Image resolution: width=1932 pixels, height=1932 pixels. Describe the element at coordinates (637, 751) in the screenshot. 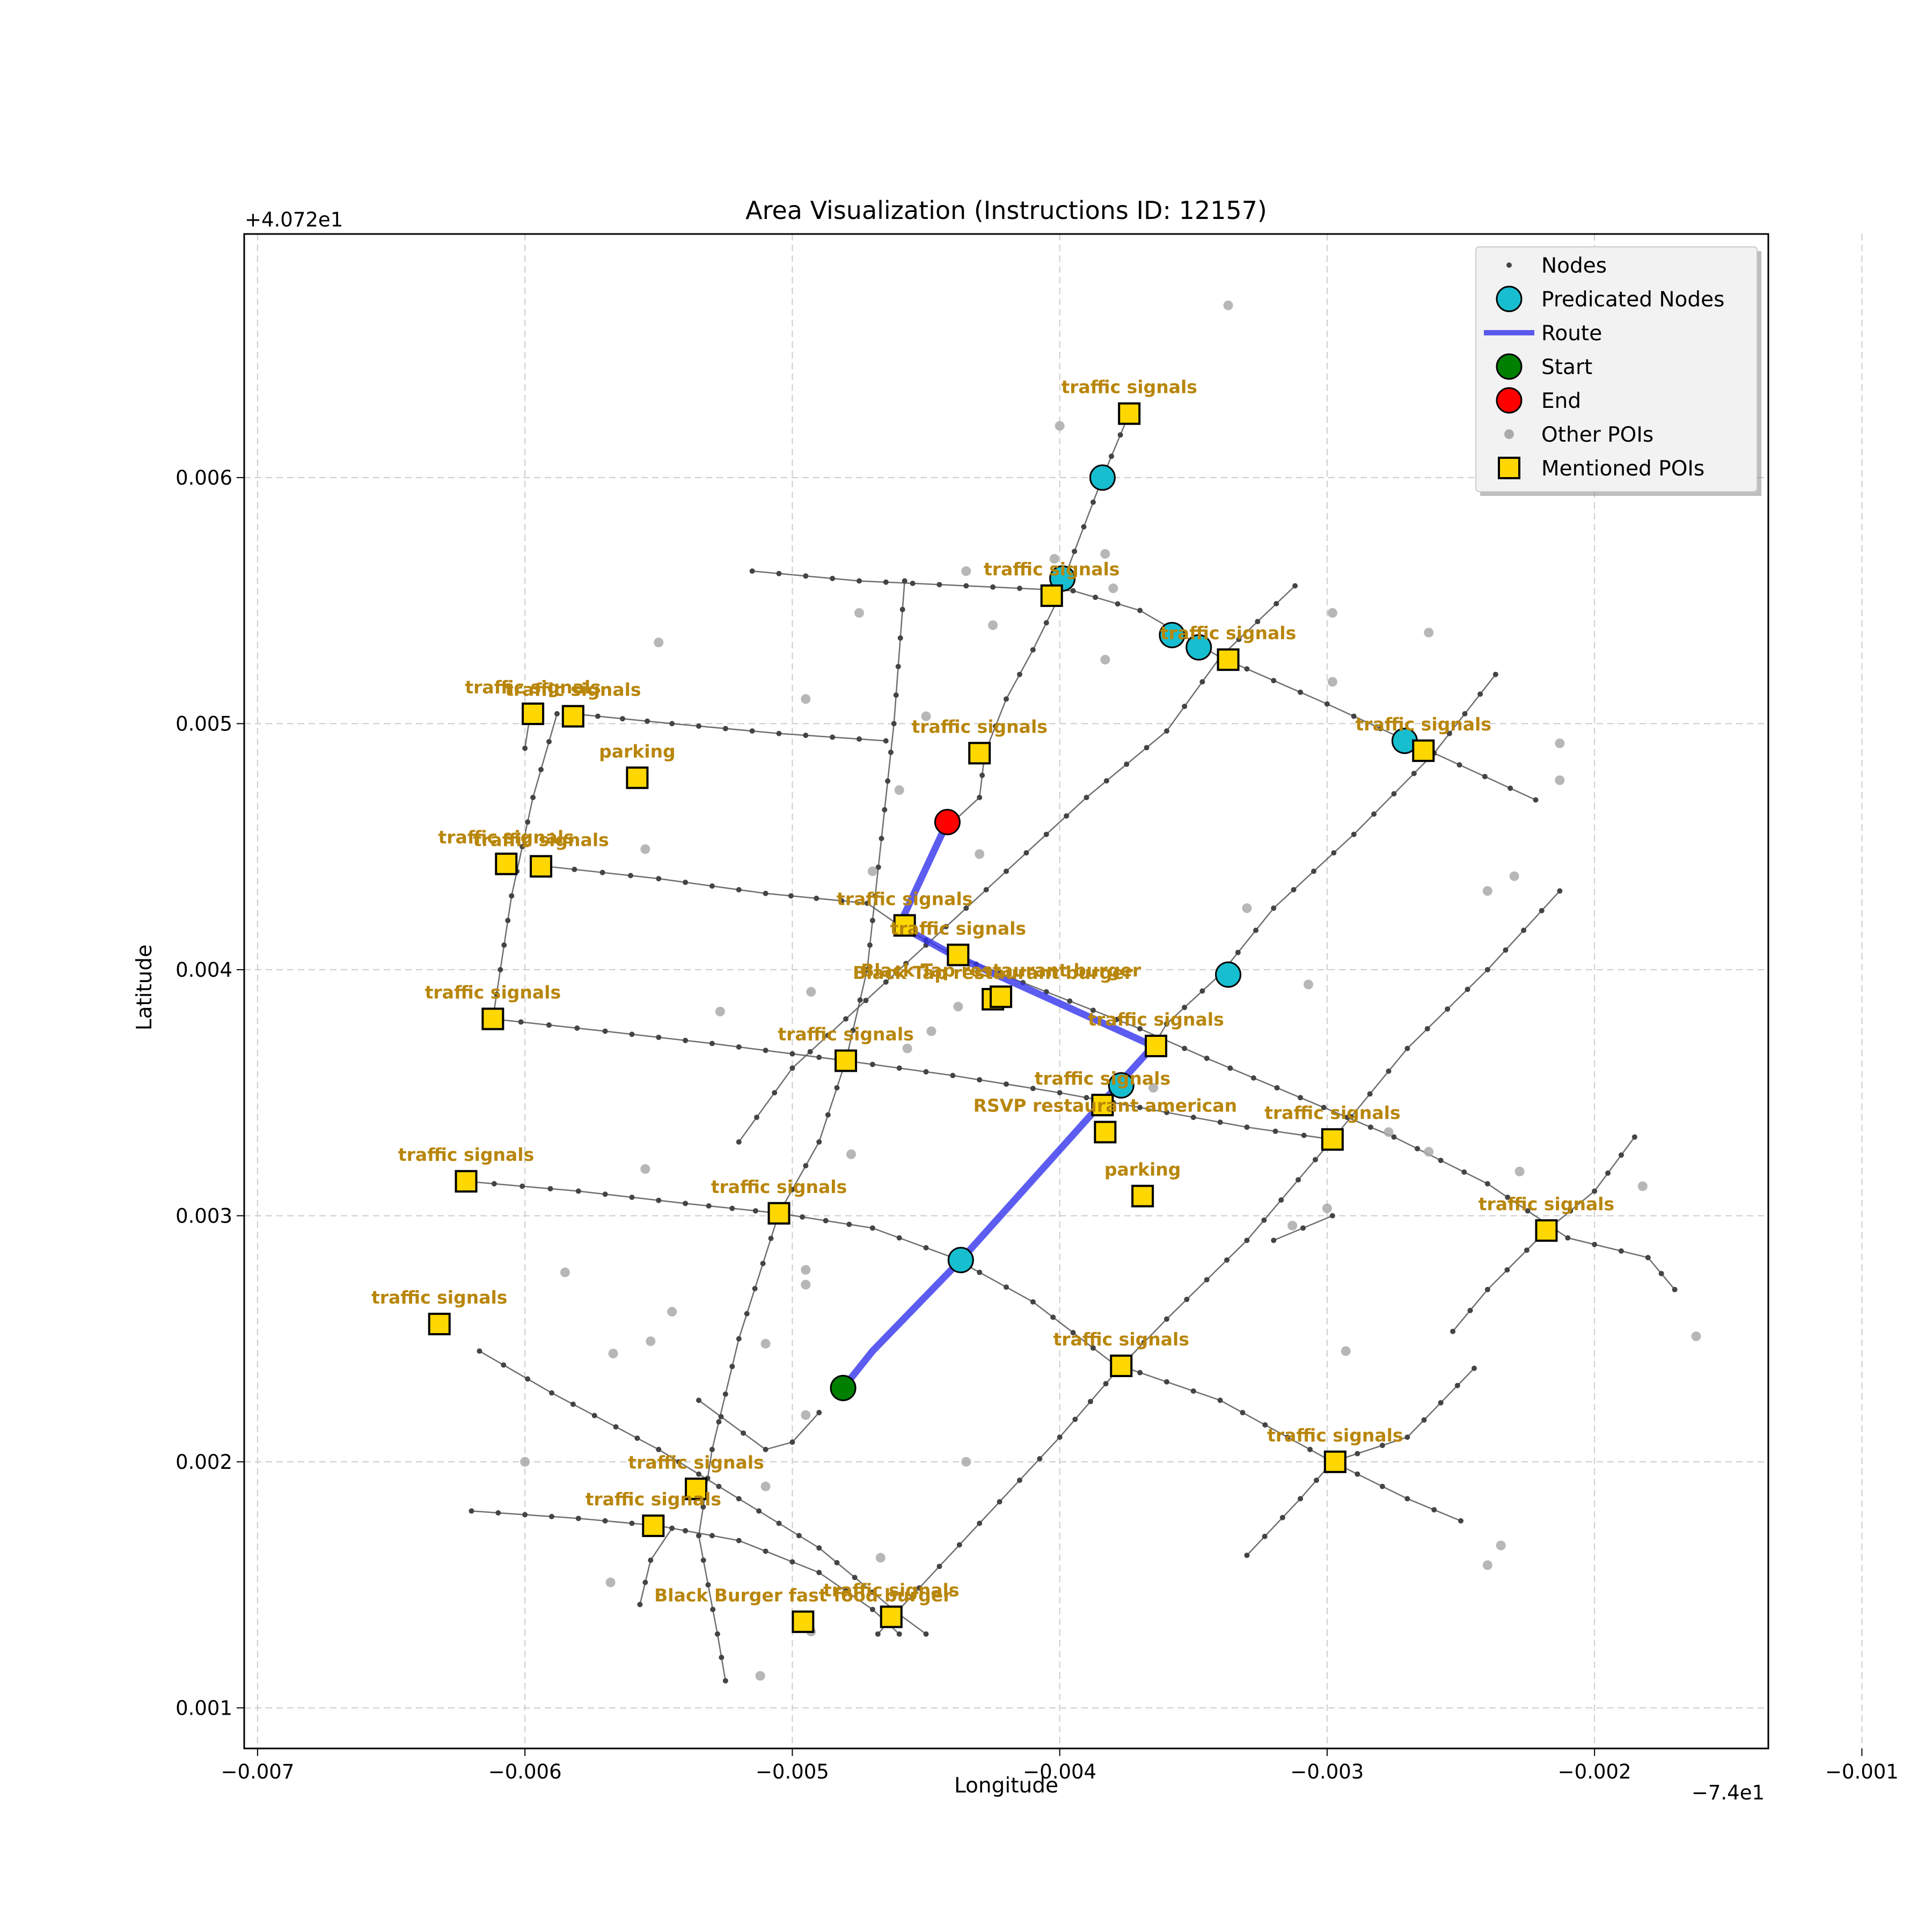

I see `mentioned-poi-label: parking` at that location.